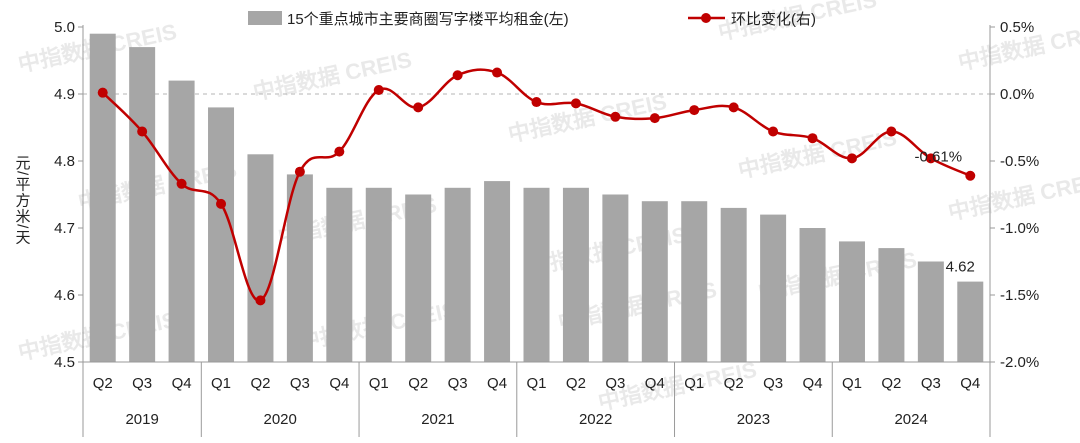  I want to click on legend: 15个重点城市主要商圈写字楼平均租金(左) 环比变化(右), so click(532, 19).